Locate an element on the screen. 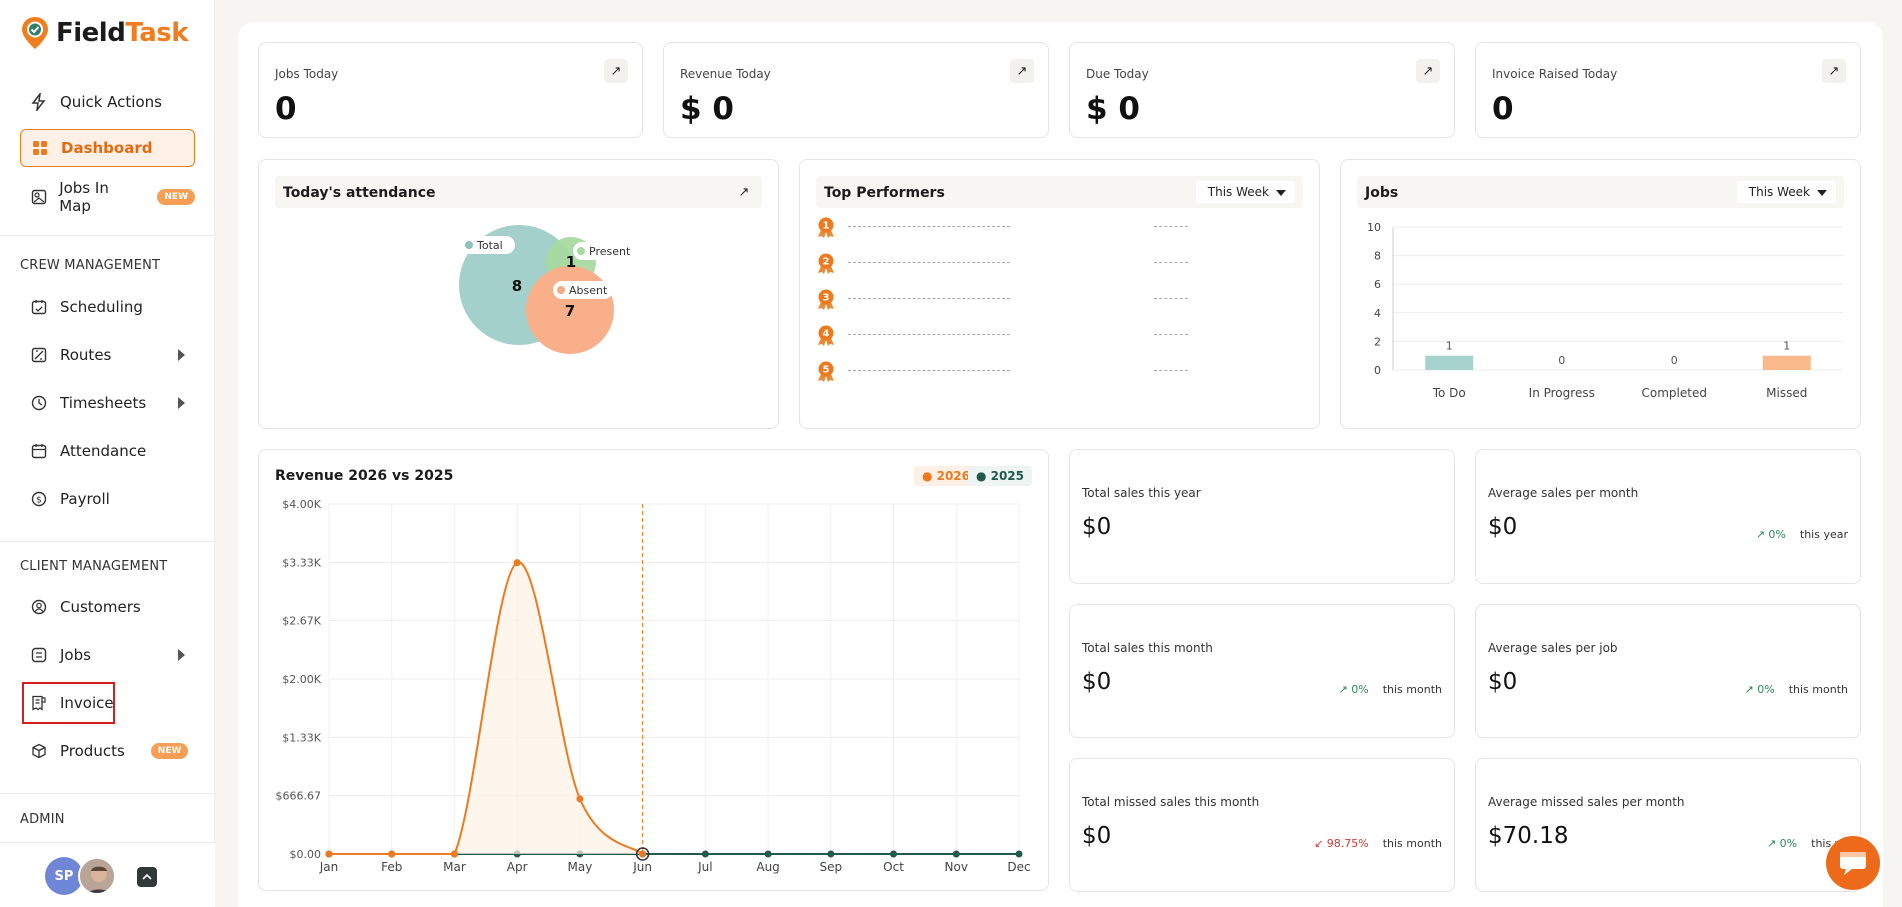  series-area is located at coordinates (486, 708).